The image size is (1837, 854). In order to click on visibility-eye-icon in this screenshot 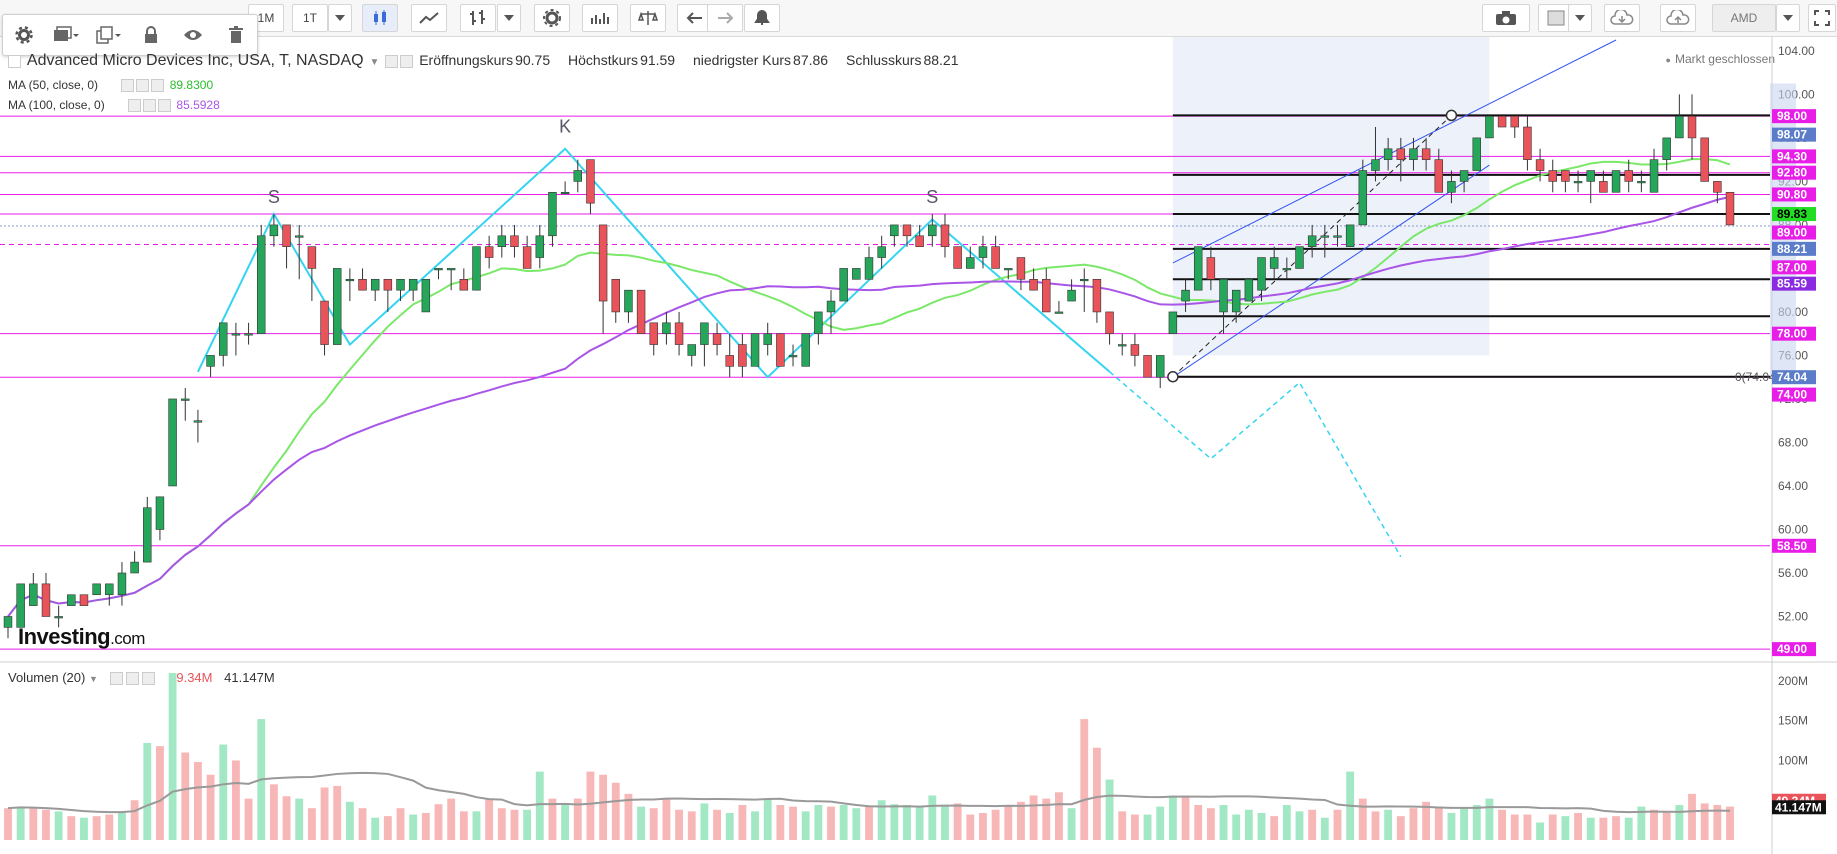, I will do `click(193, 35)`.